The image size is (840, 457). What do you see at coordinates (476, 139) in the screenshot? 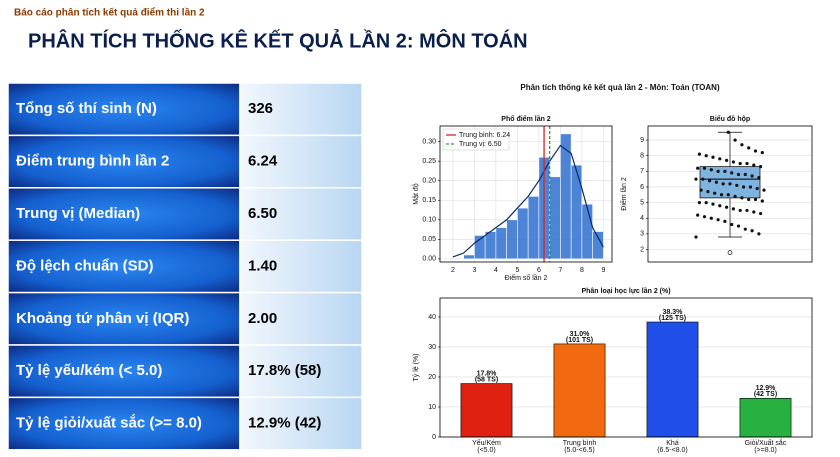
I see `legend` at bounding box center [476, 139].